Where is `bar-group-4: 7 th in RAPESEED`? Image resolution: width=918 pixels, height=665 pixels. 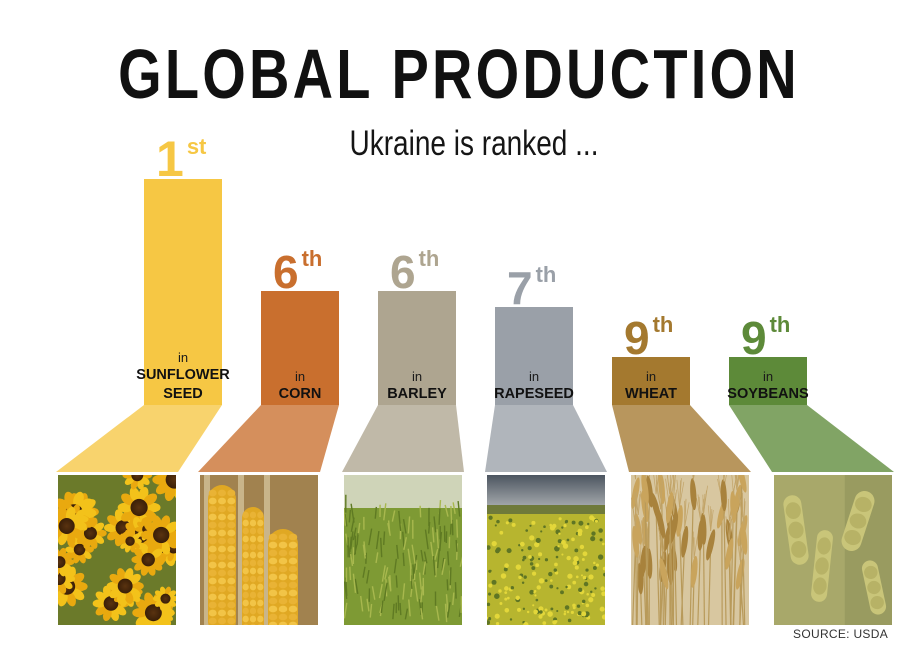
bar-group-4: 7 th in RAPESEED is located at coordinates (546, 367).